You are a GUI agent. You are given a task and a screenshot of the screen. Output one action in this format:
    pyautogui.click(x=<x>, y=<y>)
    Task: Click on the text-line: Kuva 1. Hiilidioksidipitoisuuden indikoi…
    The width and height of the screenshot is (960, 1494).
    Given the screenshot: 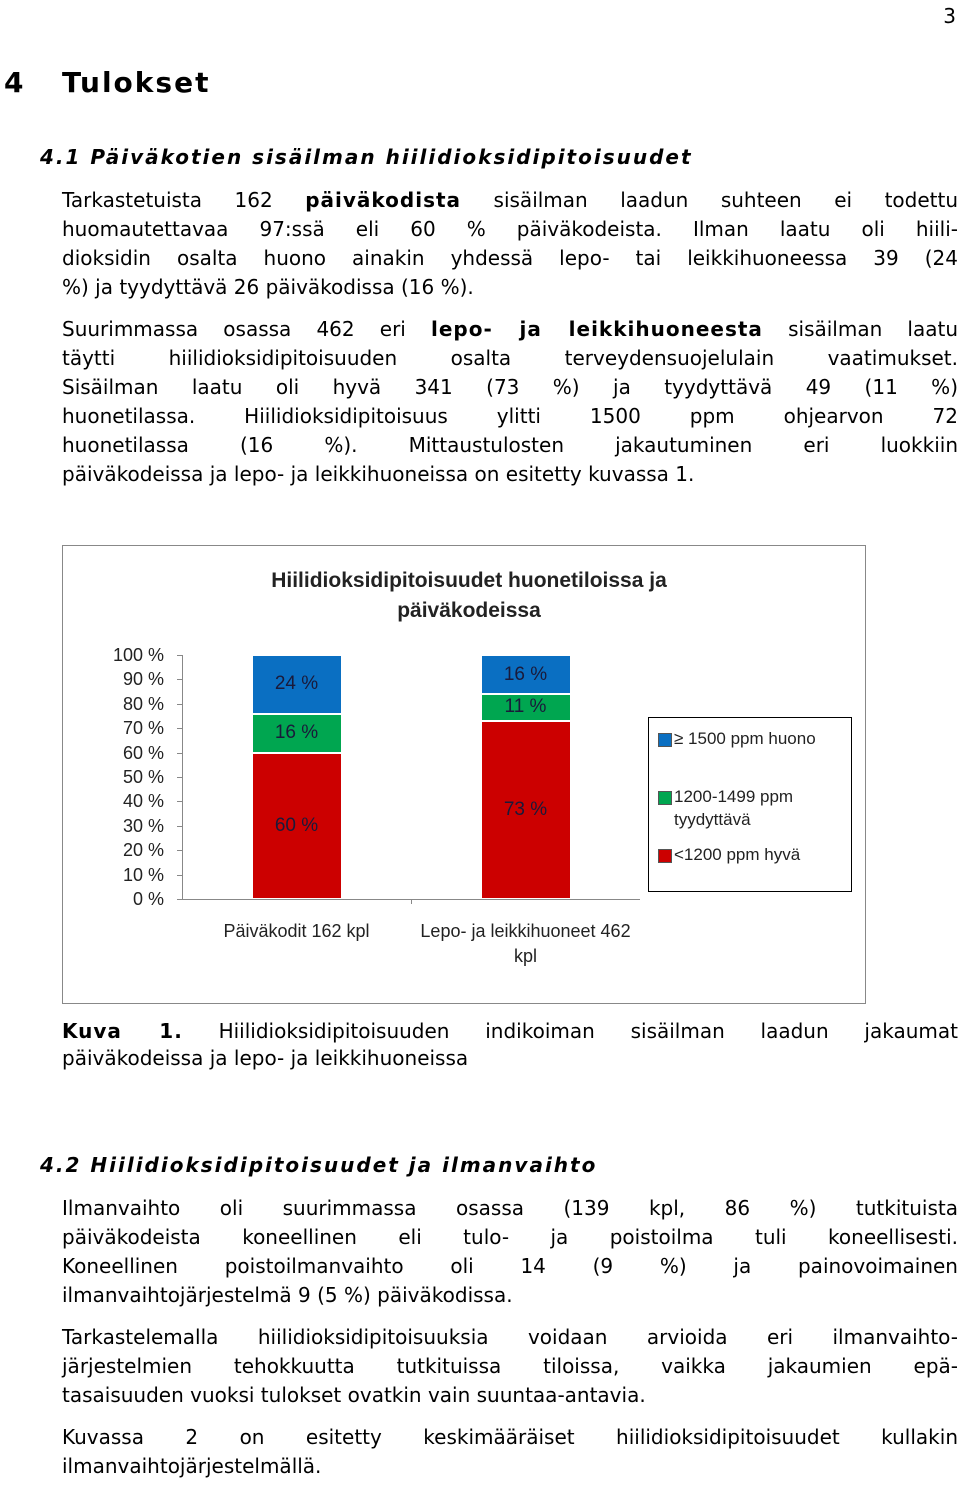 What is the action you would take?
    pyautogui.click(x=510, y=1031)
    